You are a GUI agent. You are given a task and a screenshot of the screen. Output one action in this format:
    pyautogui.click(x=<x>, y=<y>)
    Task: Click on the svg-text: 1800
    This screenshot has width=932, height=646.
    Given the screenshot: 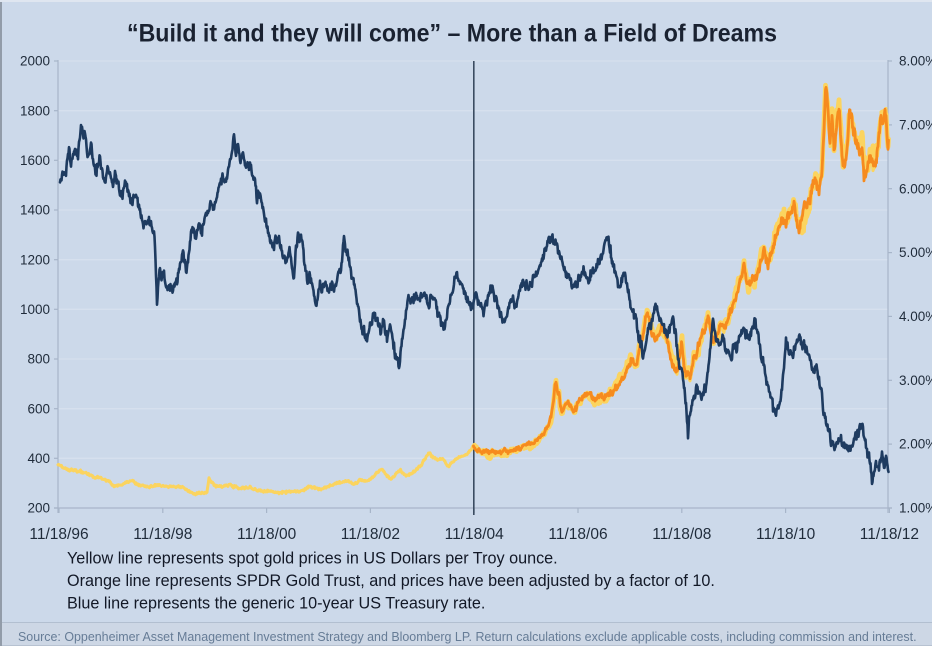 What is the action you would take?
    pyautogui.click(x=35, y=110)
    